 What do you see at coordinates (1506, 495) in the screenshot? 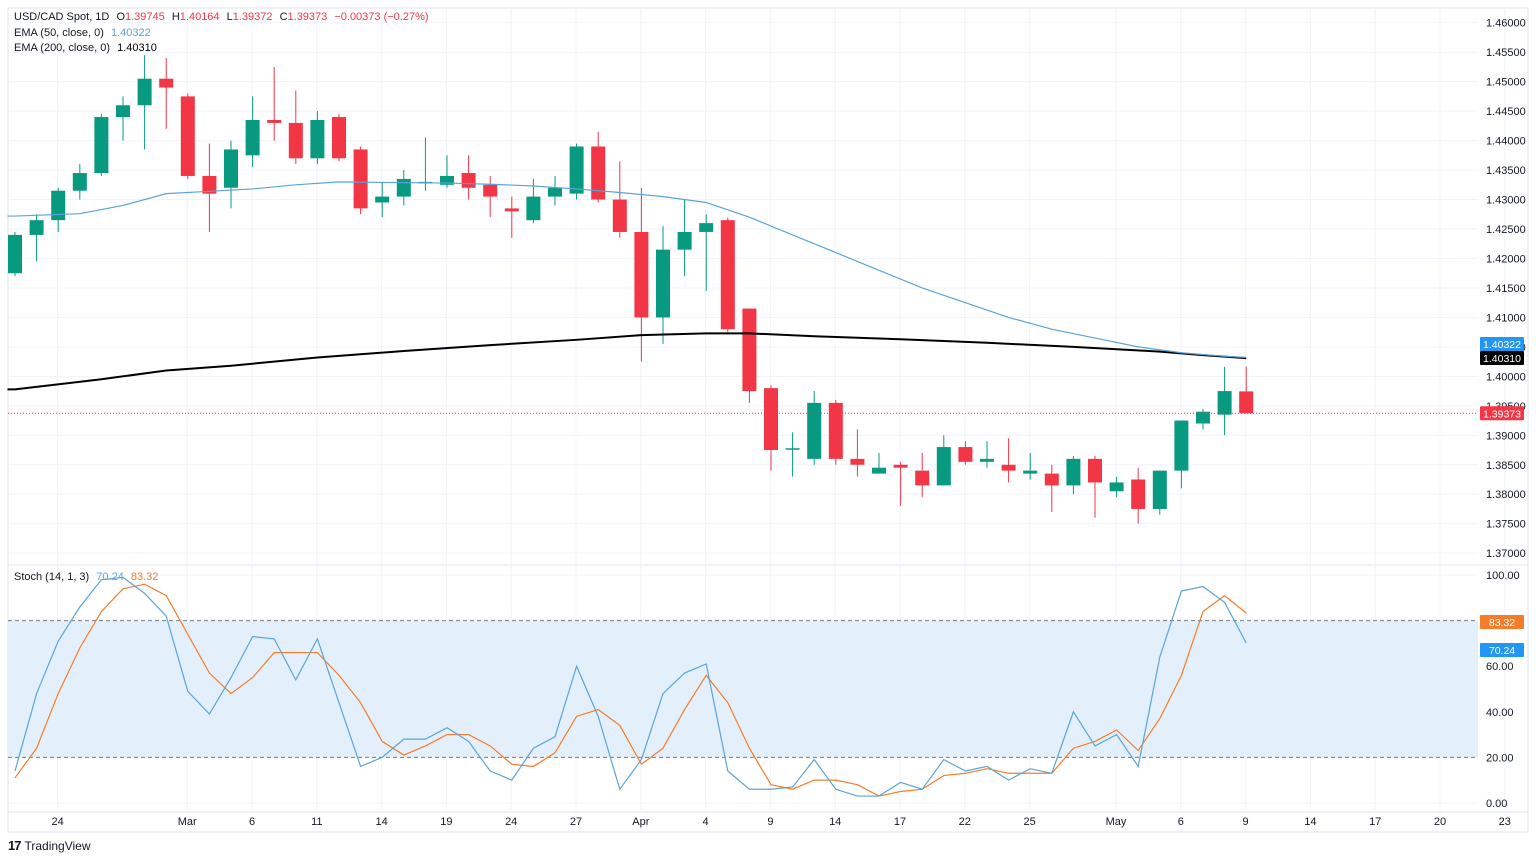
I see `price-tick-label: 1.38000` at bounding box center [1506, 495].